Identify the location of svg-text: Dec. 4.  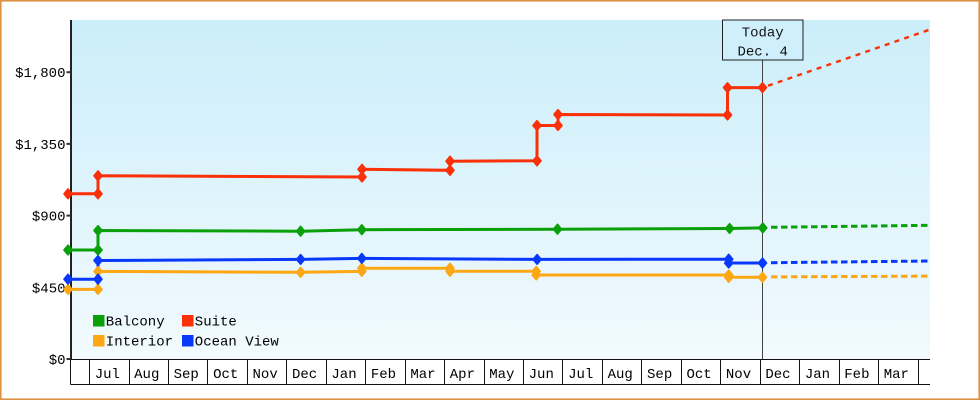
(762, 52).